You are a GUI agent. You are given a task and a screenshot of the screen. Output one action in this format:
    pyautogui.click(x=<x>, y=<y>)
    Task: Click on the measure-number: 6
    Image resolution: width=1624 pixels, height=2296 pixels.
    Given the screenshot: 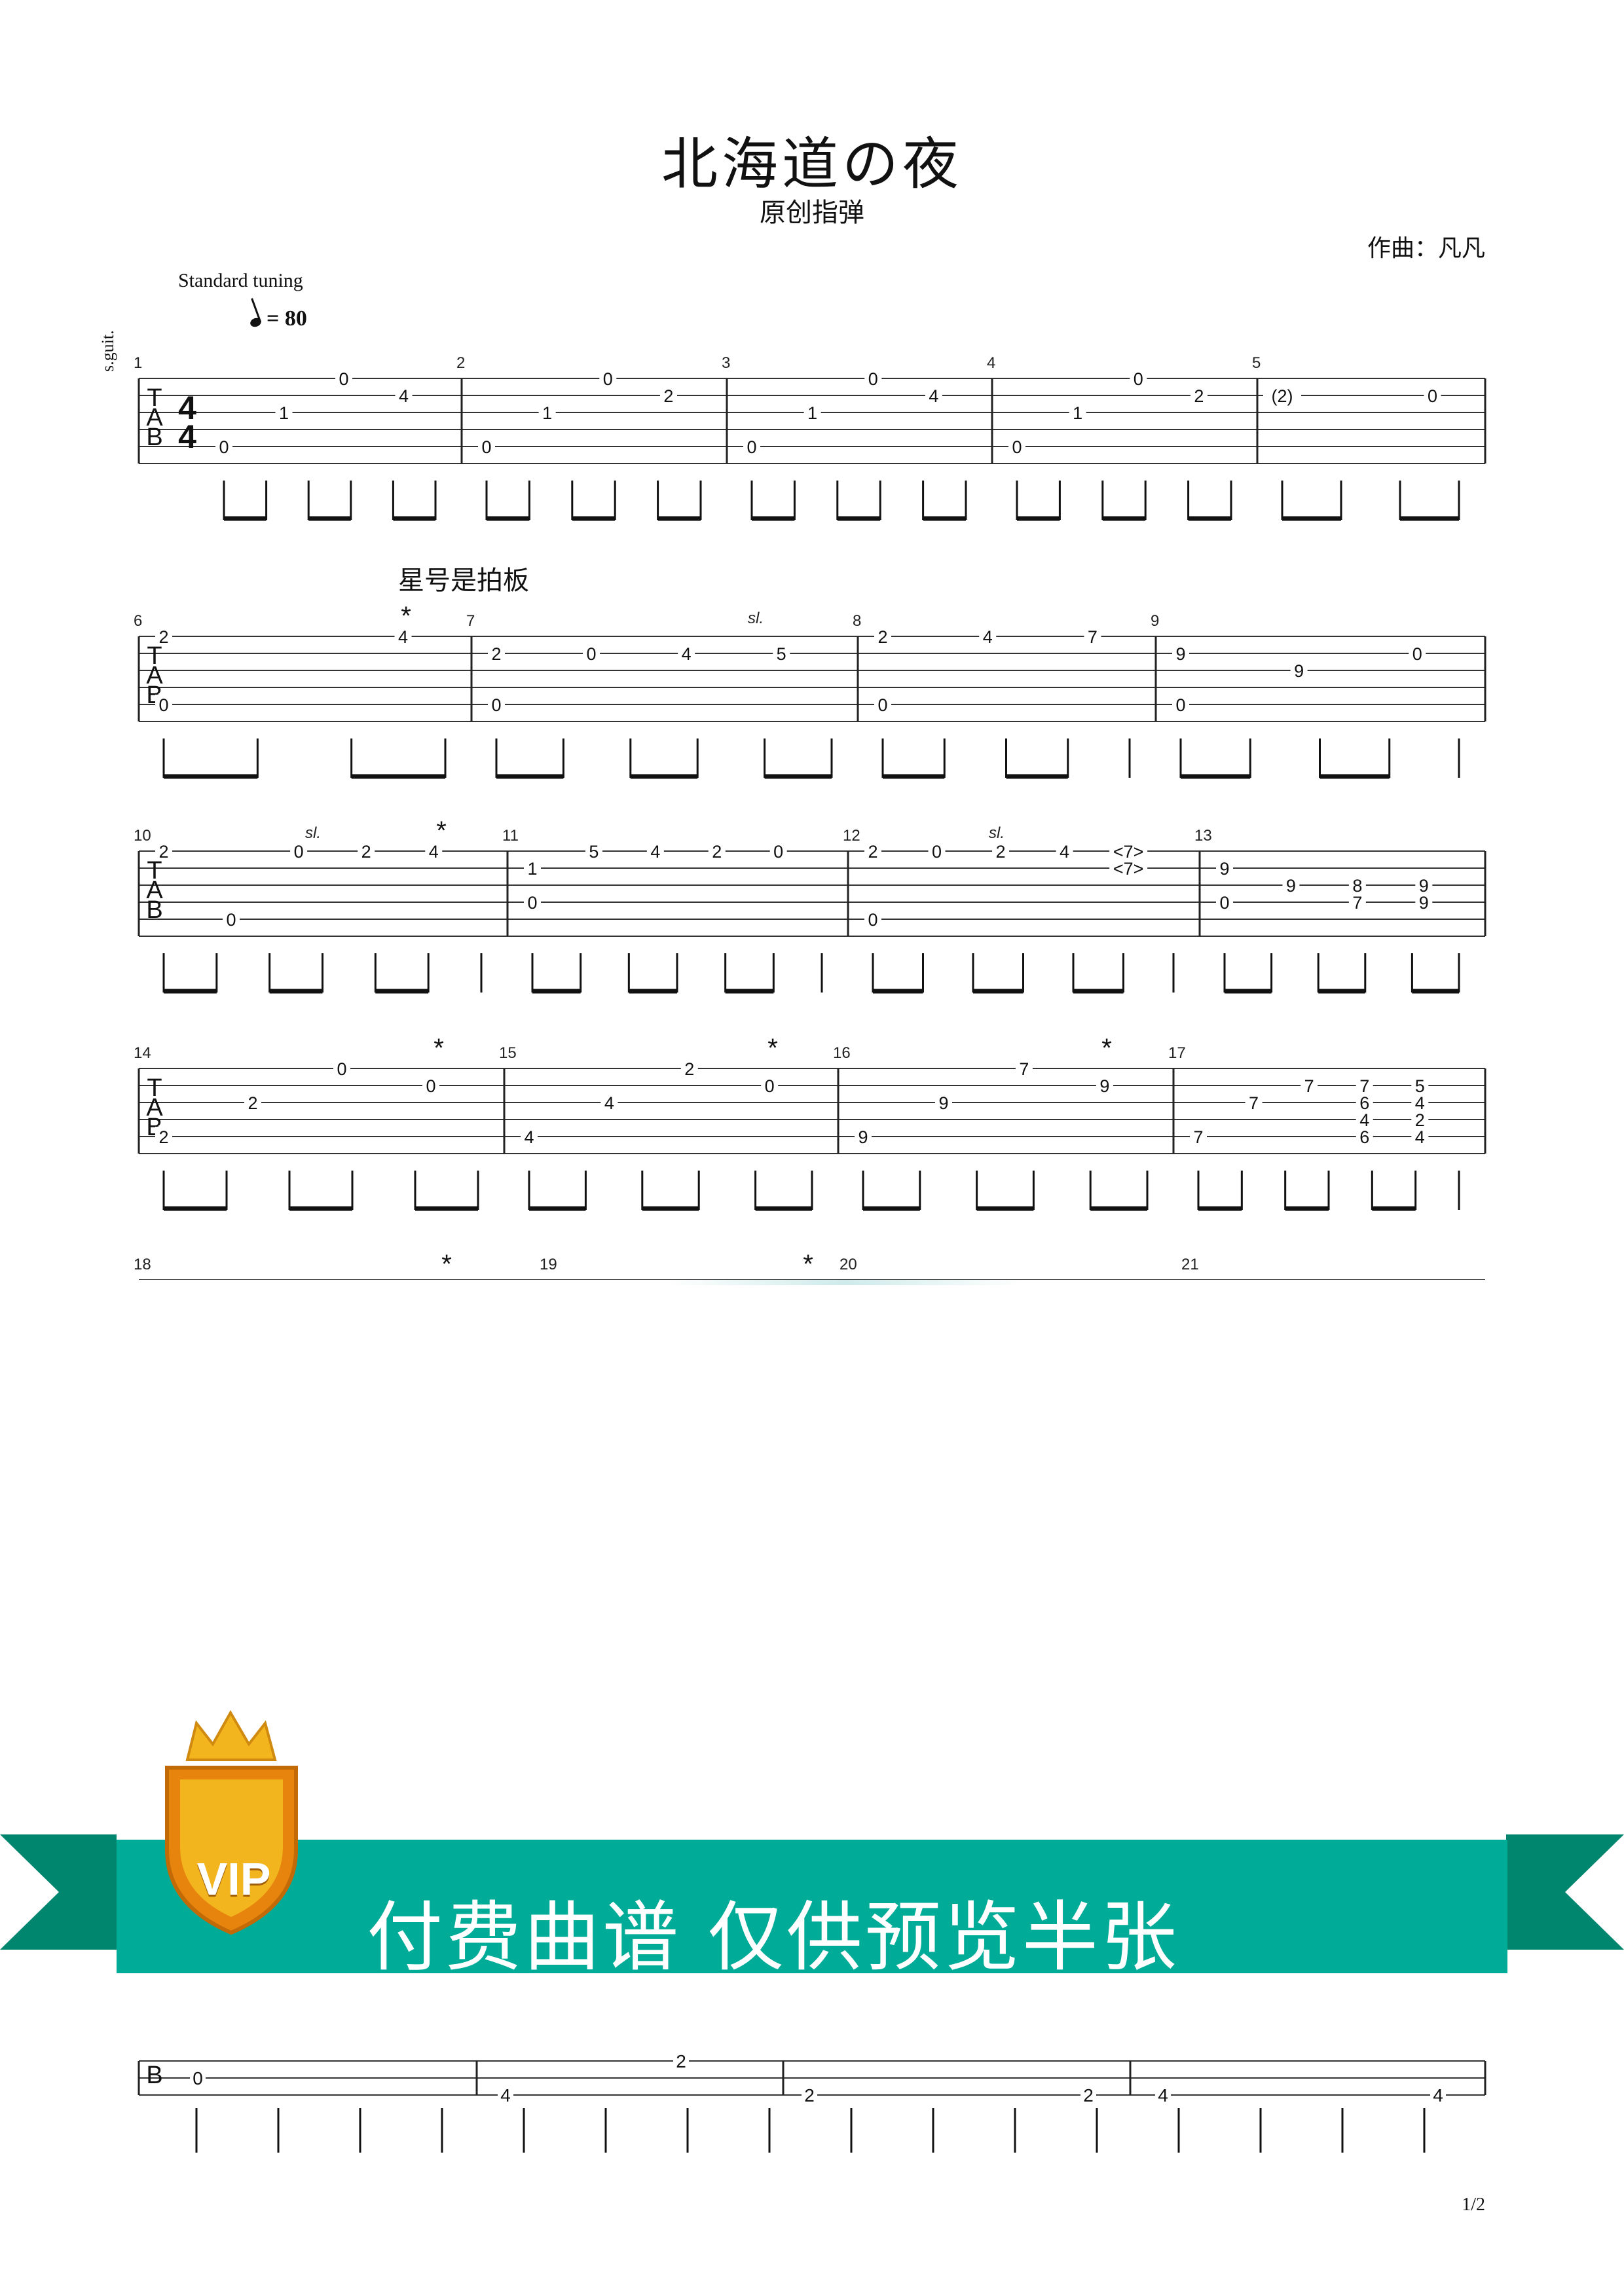 What is the action you would take?
    pyautogui.click(x=138, y=621)
    